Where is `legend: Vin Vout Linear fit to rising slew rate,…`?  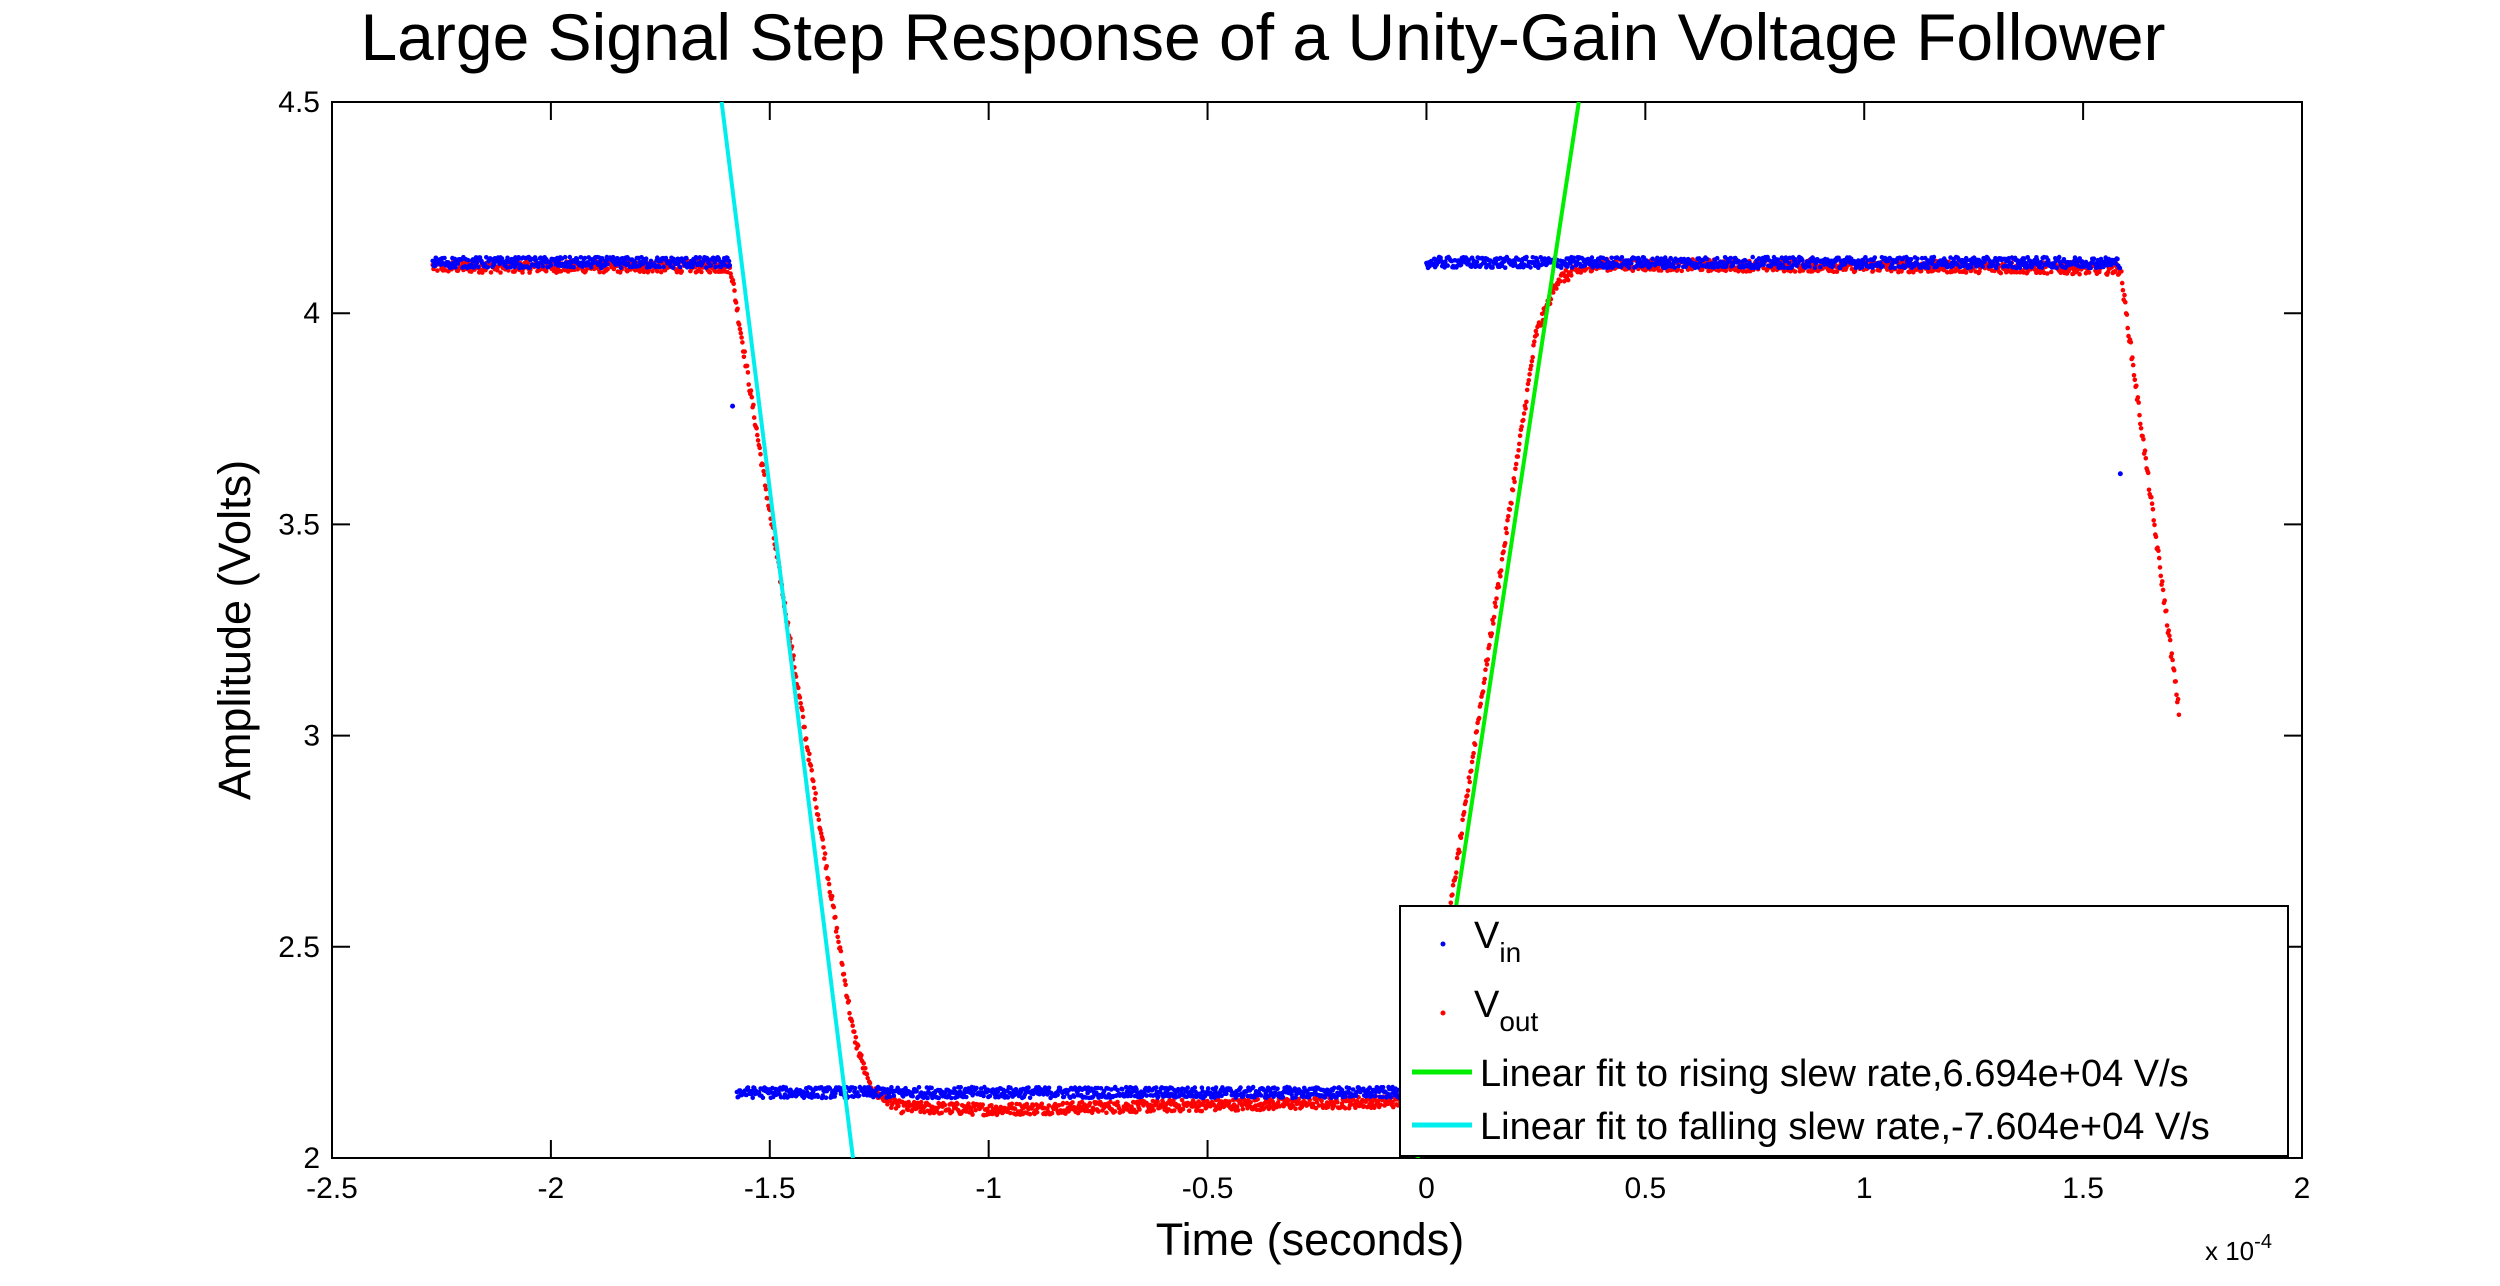 legend: Vin Vout Linear fit to rising slew rate,… is located at coordinates (1844, 1031).